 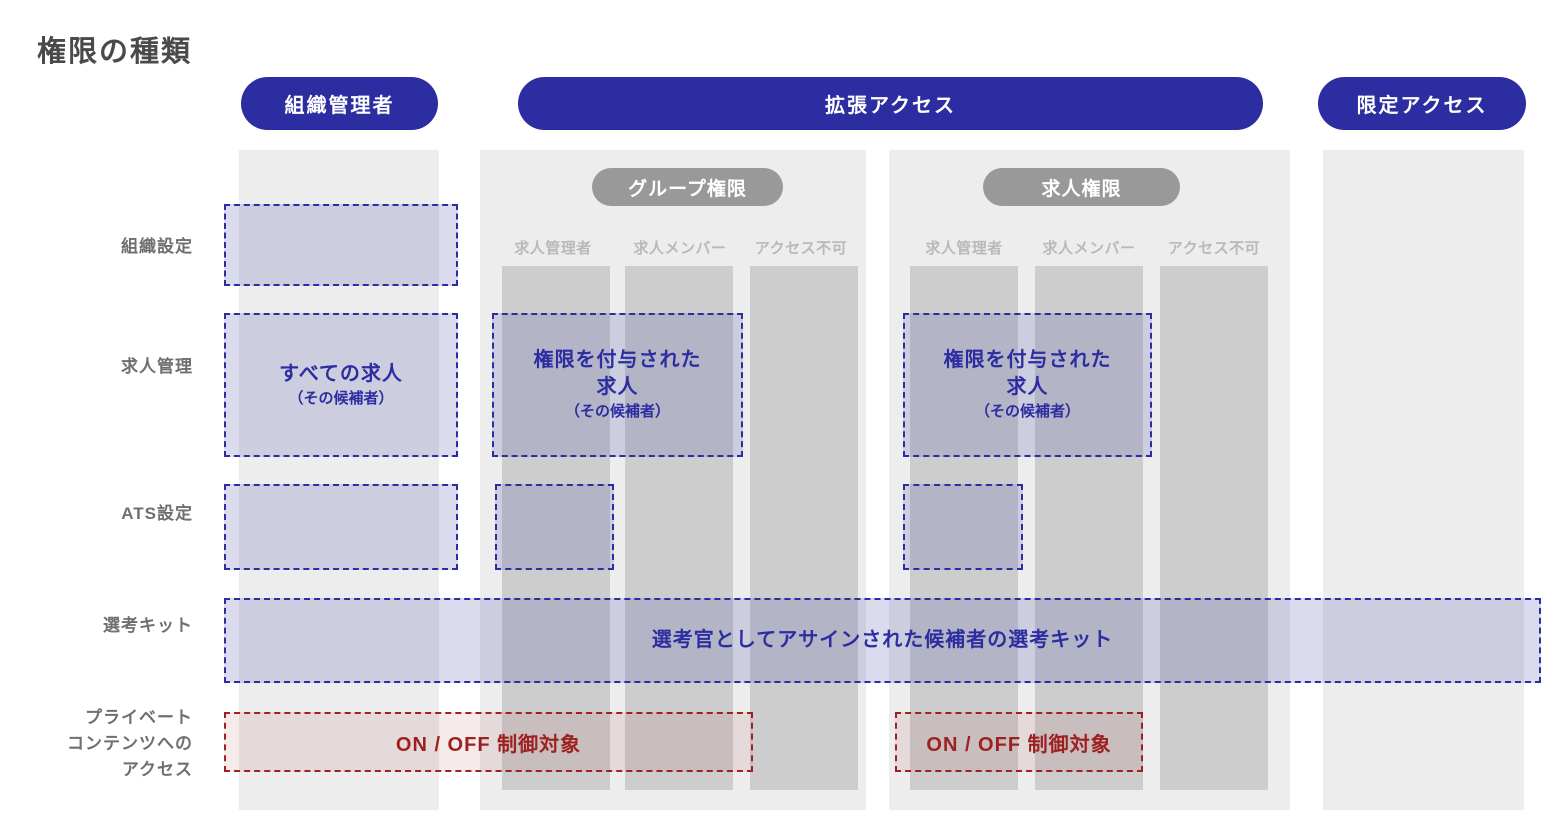 What do you see at coordinates (890, 103) in the screenshot?
I see `access-pill-extended: 拡張アクセス` at bounding box center [890, 103].